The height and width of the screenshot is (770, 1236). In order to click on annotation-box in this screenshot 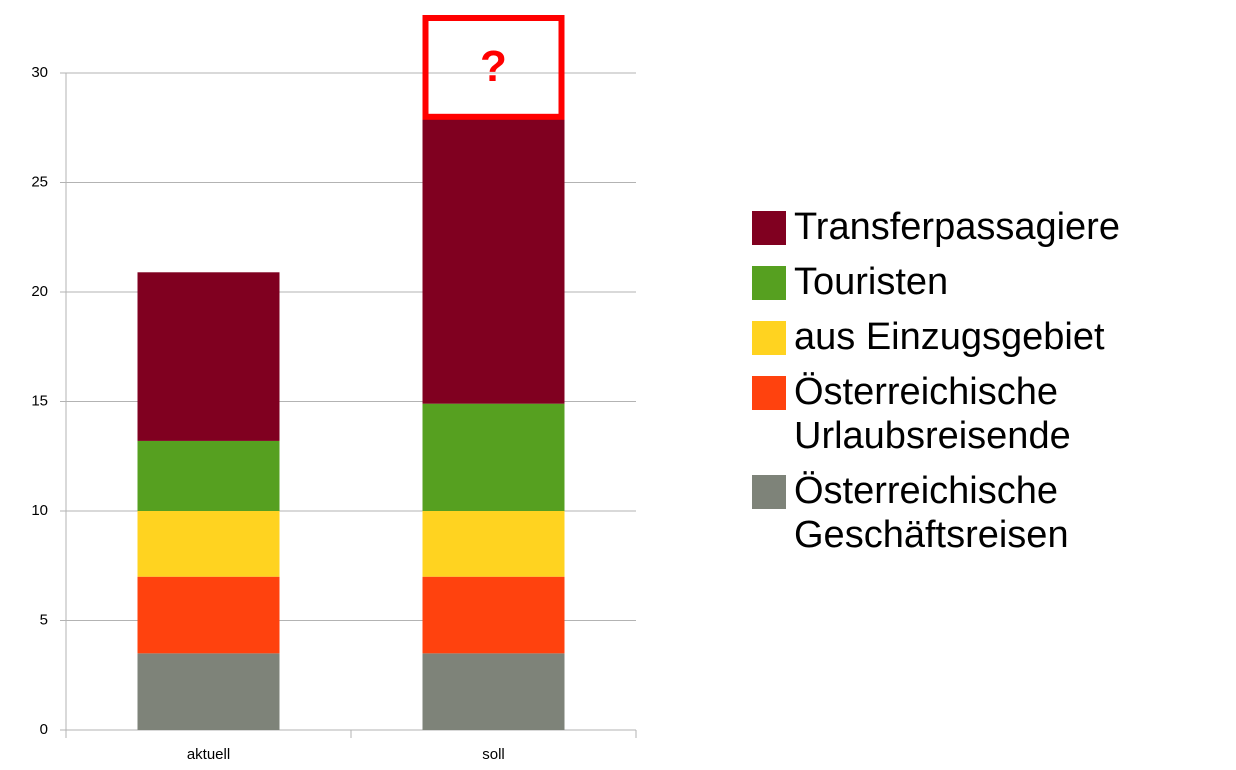, I will do `click(493, 67)`.